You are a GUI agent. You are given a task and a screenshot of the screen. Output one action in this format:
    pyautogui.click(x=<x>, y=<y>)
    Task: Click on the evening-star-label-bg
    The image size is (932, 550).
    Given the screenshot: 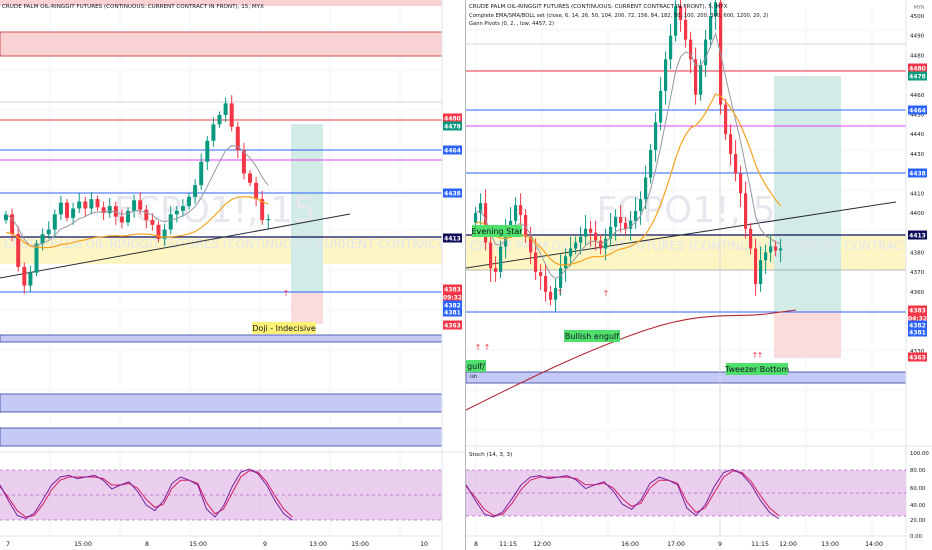 What is the action you would take?
    pyautogui.click(x=497, y=231)
    